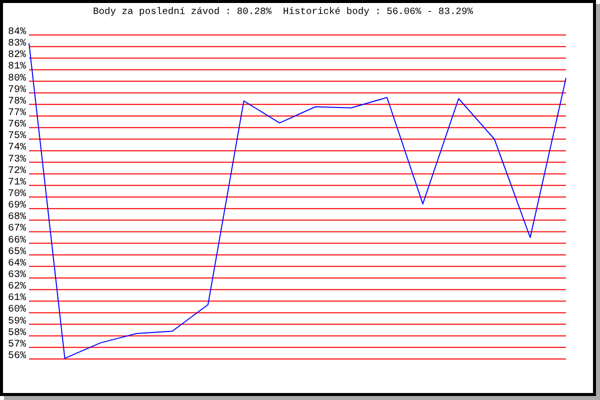 The height and width of the screenshot is (400, 600). Describe the element at coordinates (17, 322) in the screenshot. I see `y-tick-label: 59%` at that location.